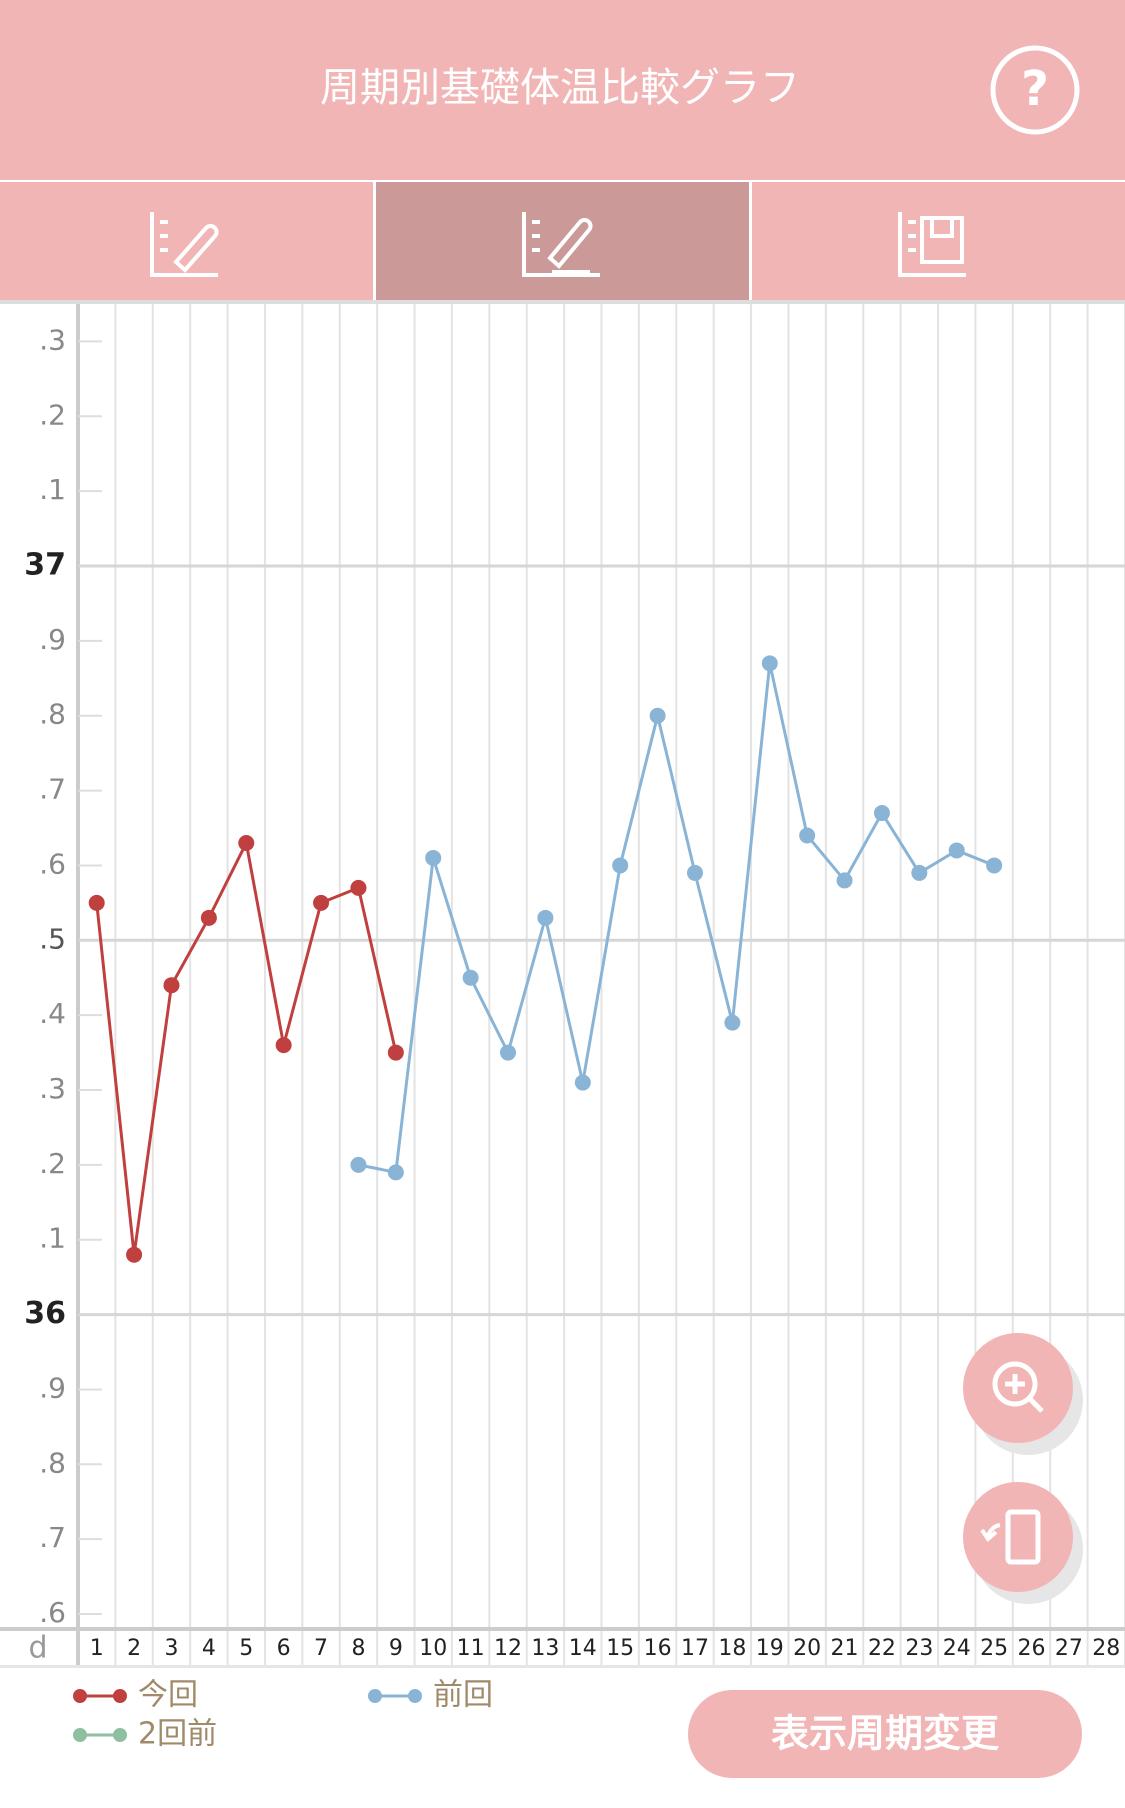 Image resolution: width=1125 pixels, height=1808 pixels. I want to click on series-line, so click(246, 1046).